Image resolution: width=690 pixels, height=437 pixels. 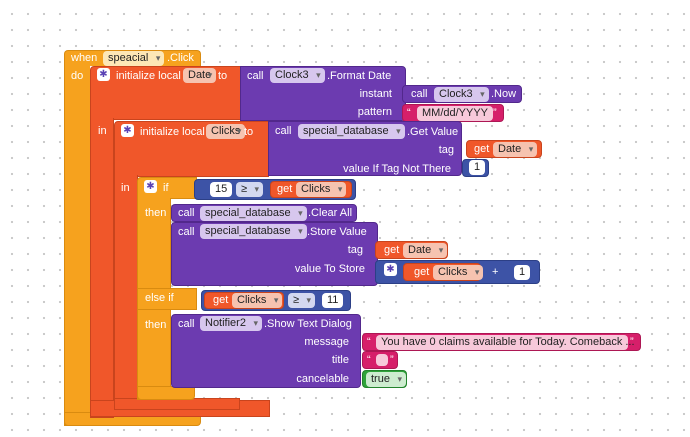 What do you see at coordinates (134, 58) in the screenshot?
I see `component-dropdown-speacial: speacial` at bounding box center [134, 58].